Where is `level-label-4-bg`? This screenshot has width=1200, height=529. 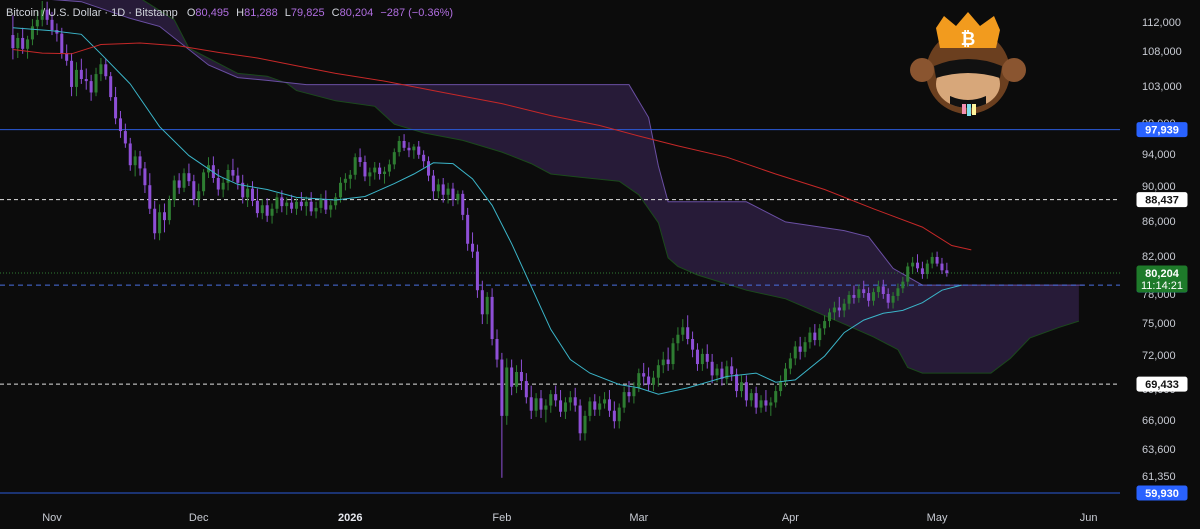 level-label-4-bg is located at coordinates (1162, 493).